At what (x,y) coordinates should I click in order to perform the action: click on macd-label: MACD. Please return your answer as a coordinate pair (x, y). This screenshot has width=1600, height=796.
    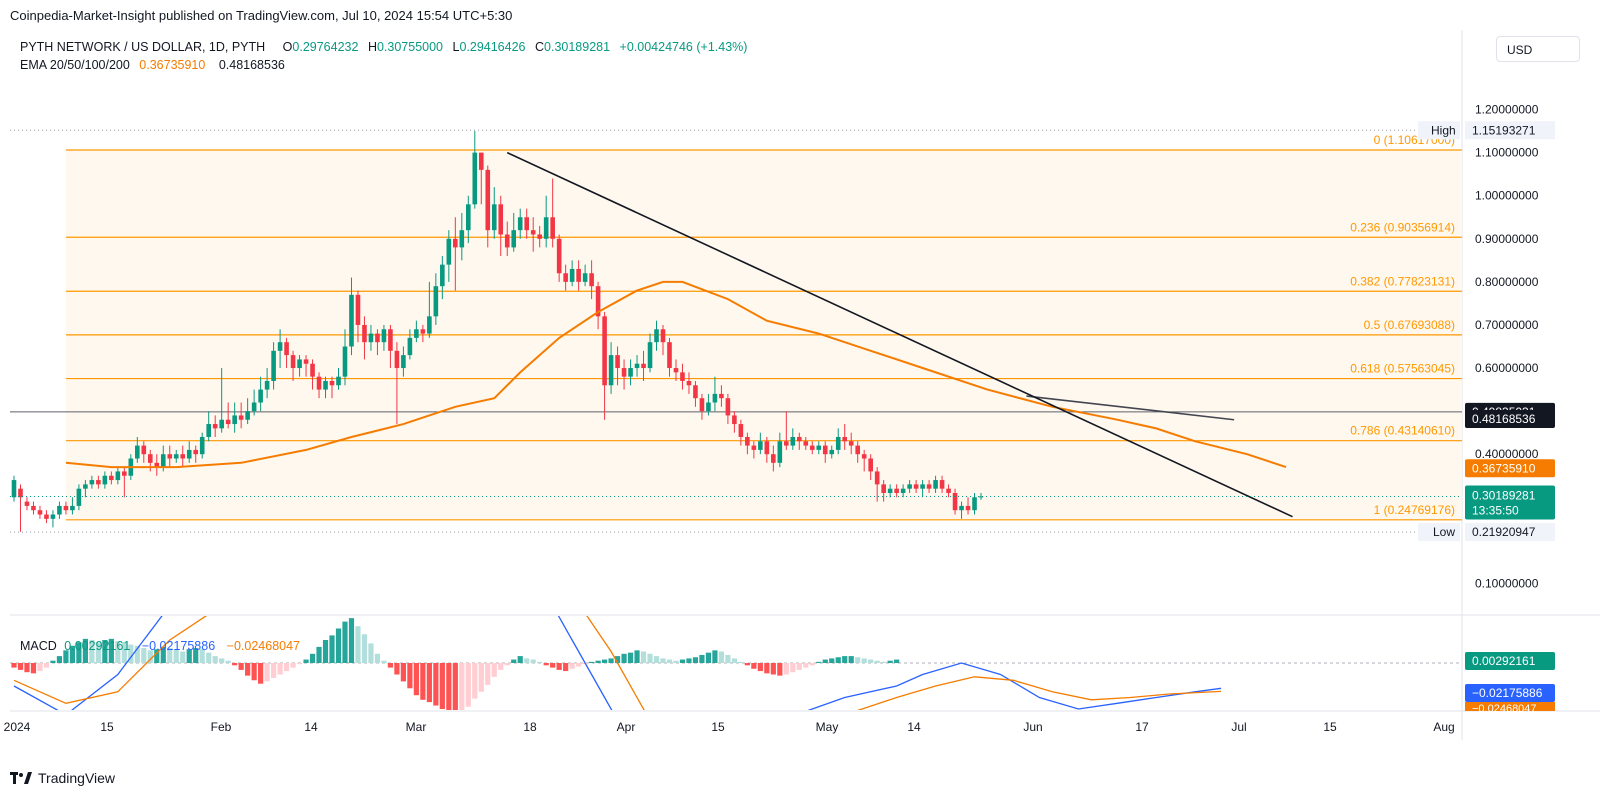
    Looking at the image, I should click on (38, 646).